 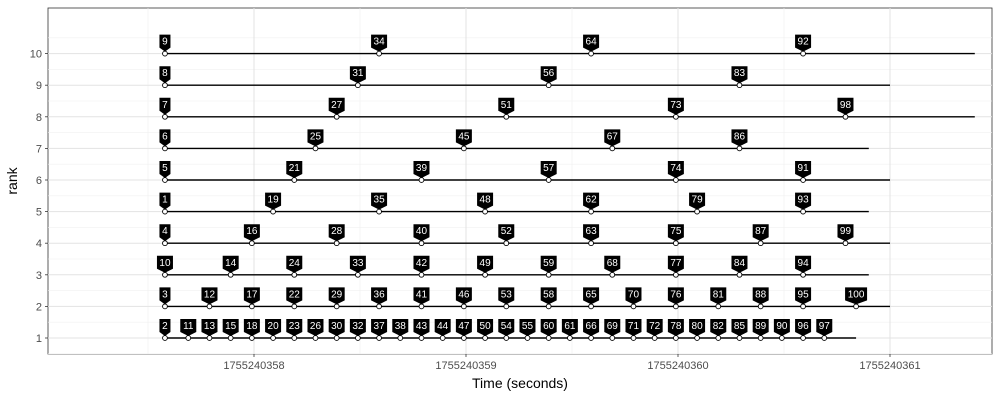 I want to click on rank-row: 10 14 24 33 42 49 59 68 77 84 94, so click(x=512, y=266).